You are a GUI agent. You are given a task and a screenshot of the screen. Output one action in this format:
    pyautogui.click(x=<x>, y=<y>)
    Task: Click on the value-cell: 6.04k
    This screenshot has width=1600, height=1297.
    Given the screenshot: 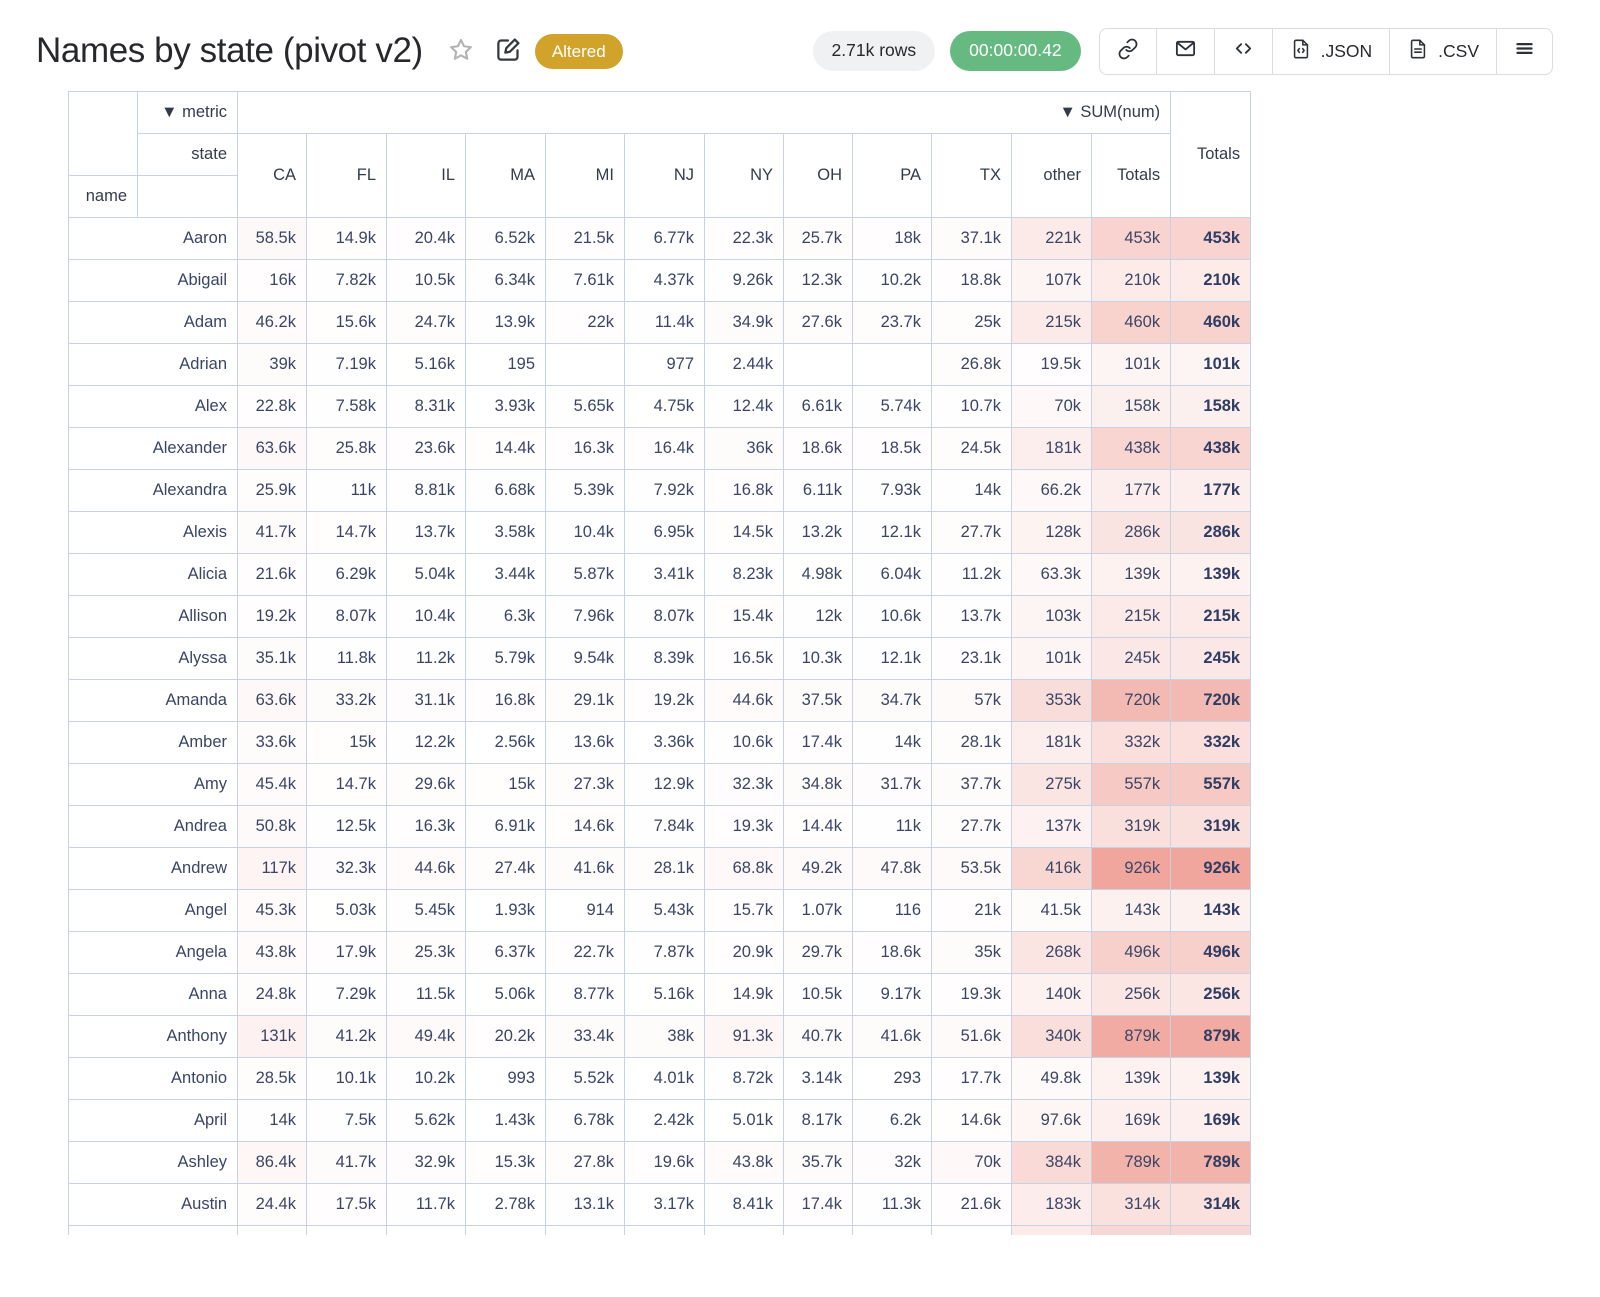 What is the action you would take?
    pyautogui.click(x=892, y=574)
    